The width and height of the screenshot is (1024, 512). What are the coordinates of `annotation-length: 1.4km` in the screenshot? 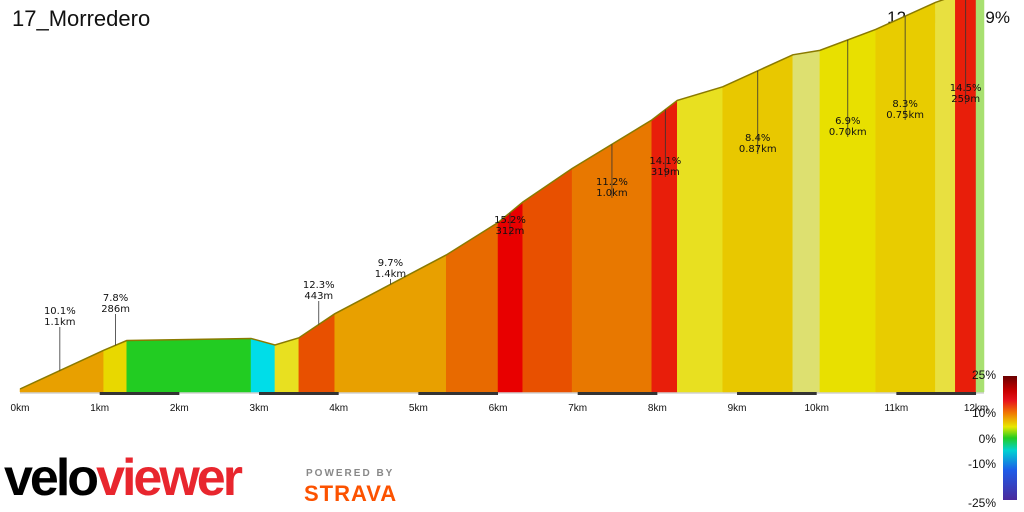 It's located at (390, 274).